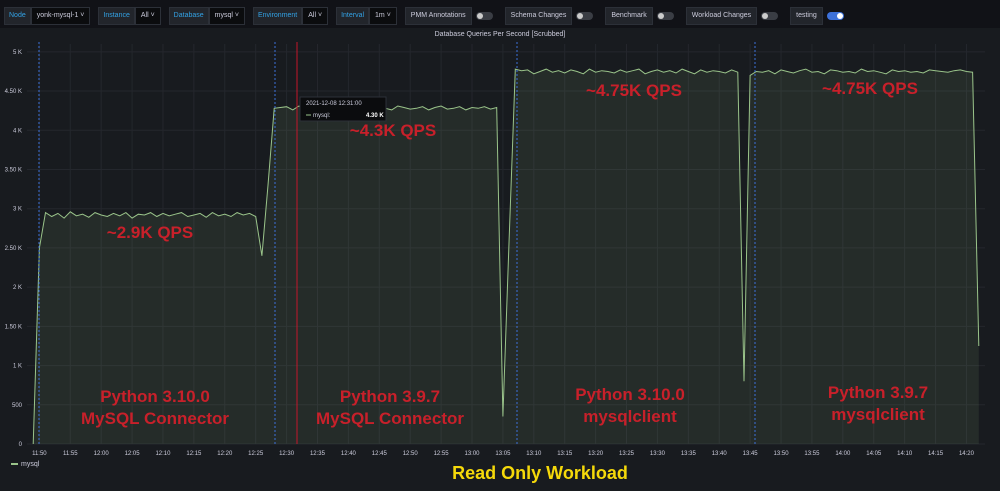 The height and width of the screenshot is (491, 1000). Describe the element at coordinates (782, 454) in the screenshot. I see `x-tick-label: 13:50` at that location.